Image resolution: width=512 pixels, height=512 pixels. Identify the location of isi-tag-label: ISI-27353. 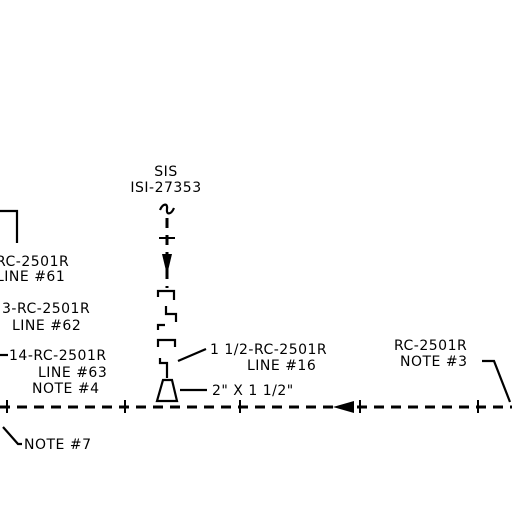
(165, 188).